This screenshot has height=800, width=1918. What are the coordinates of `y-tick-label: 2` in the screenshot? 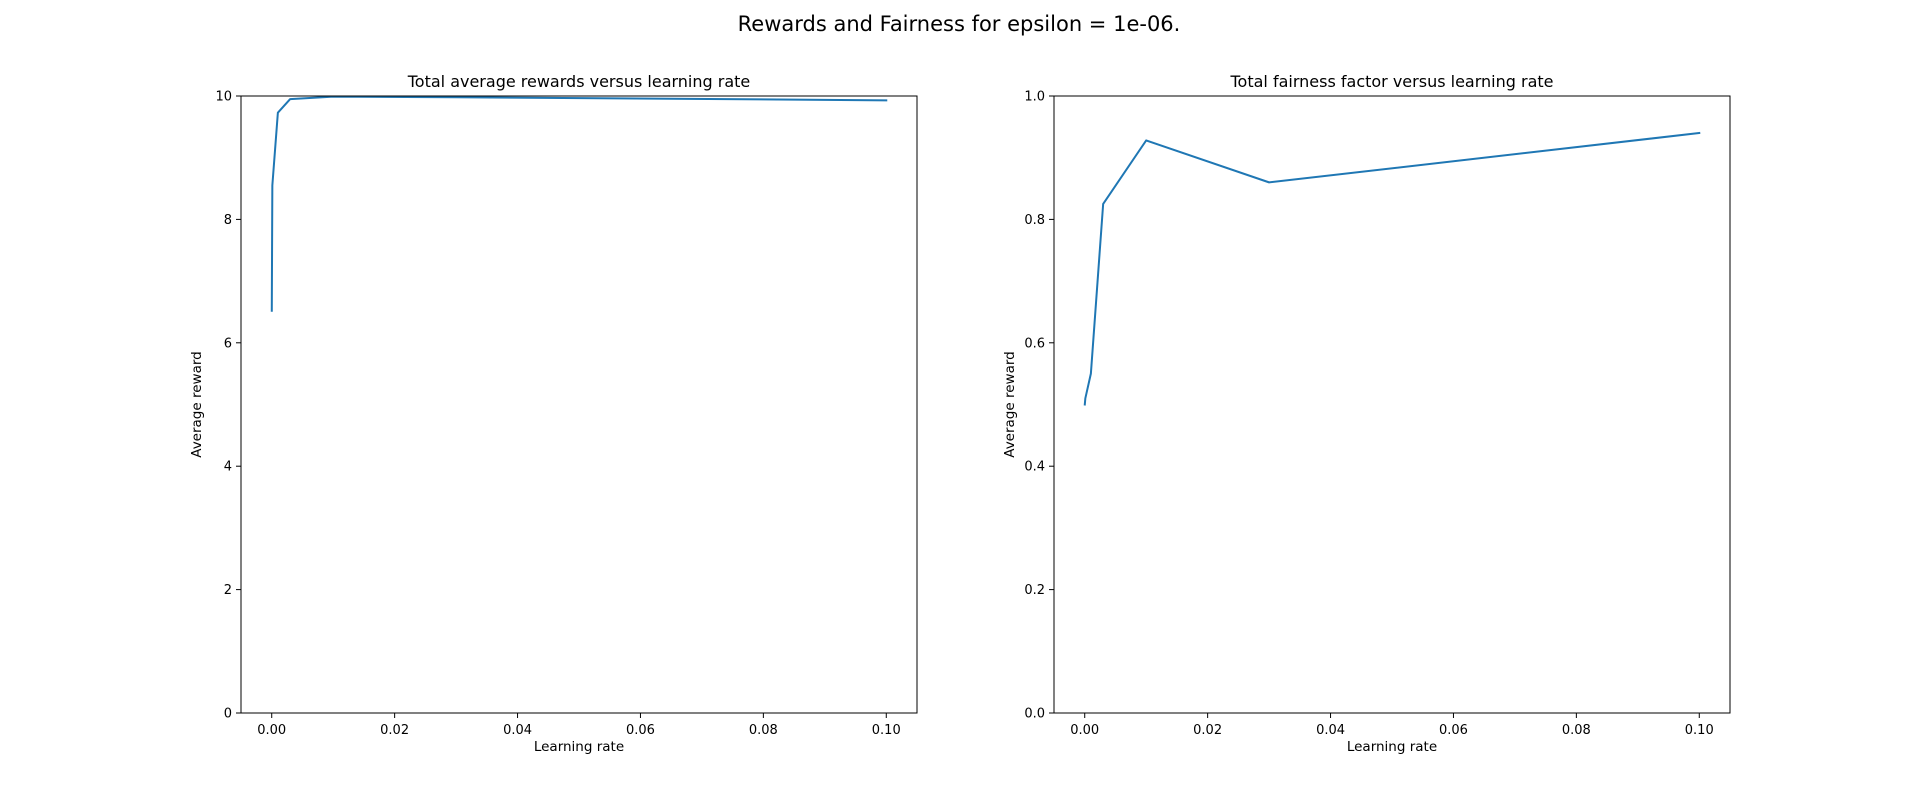 It's located at (228, 590).